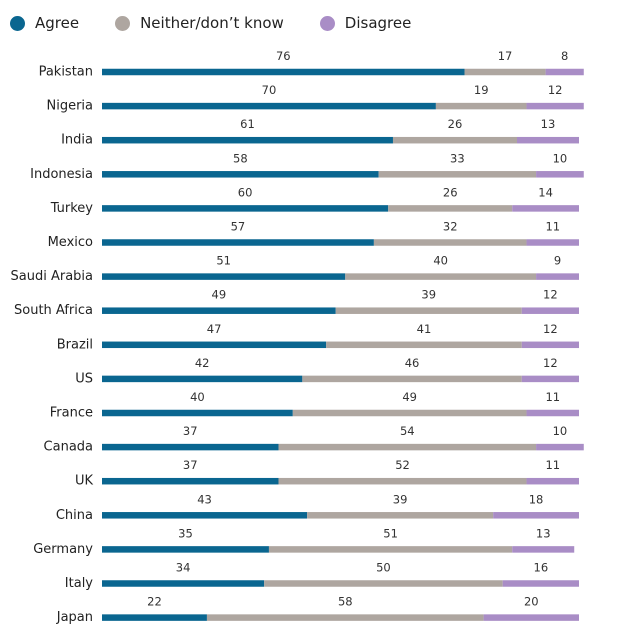  Describe the element at coordinates (327, 23) in the screenshot. I see `legend-swatch-disagree` at that location.